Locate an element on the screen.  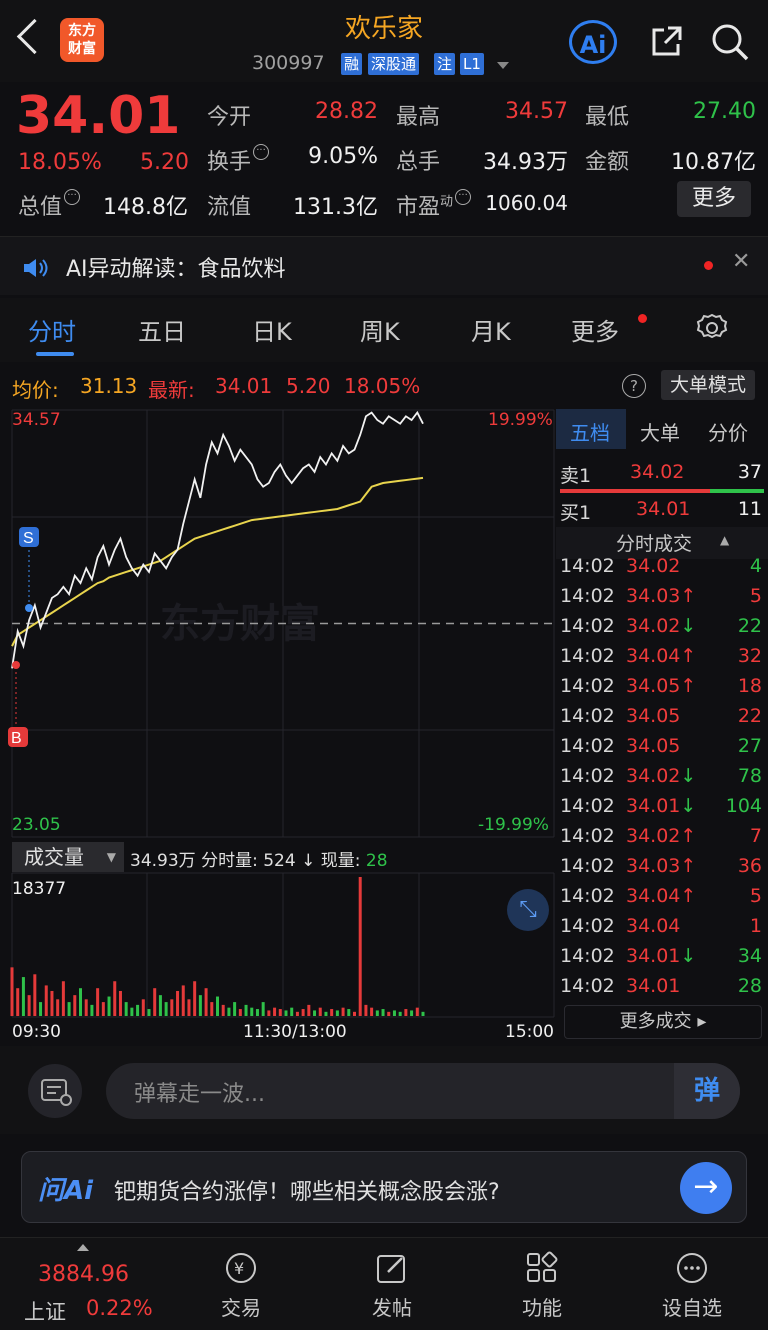
tick-row: 14:02 34.02↓ 22 is located at coordinates (662, 630).